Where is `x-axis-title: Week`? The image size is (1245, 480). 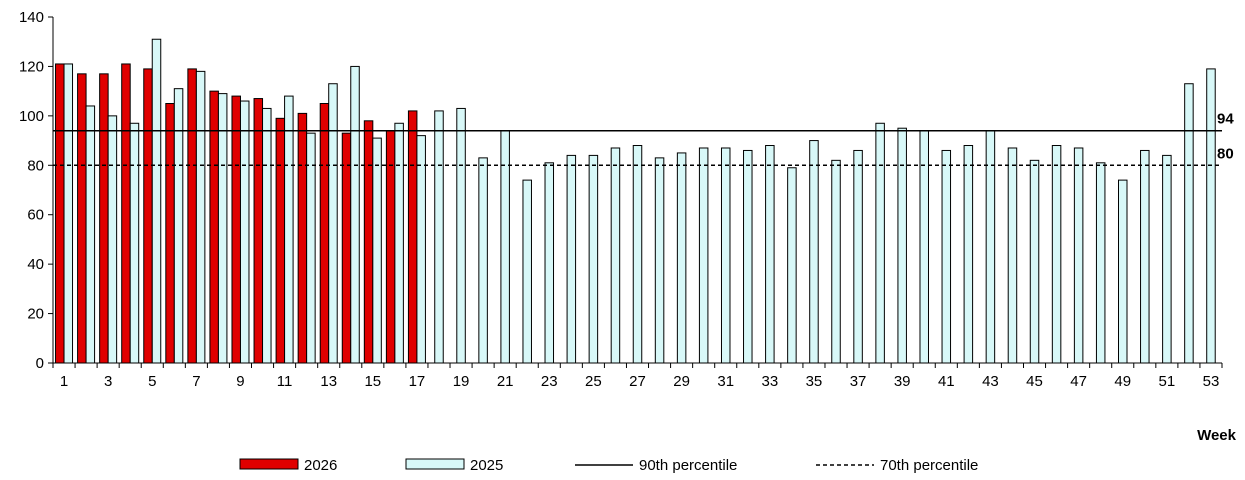
x-axis-title: Week is located at coordinates (1217, 435).